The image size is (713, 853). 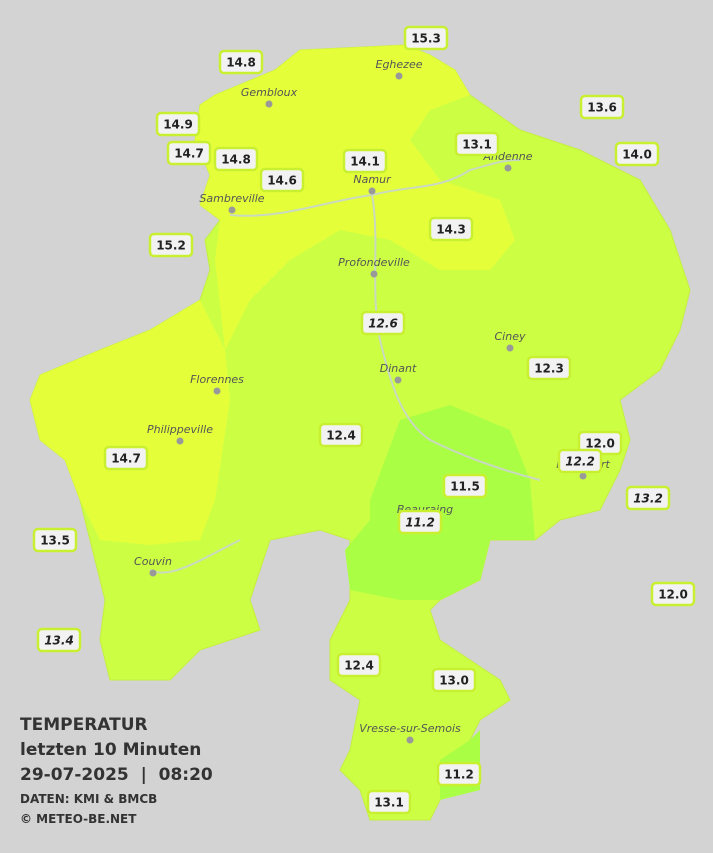 I want to click on reading-value: 13.2, so click(x=648, y=499).